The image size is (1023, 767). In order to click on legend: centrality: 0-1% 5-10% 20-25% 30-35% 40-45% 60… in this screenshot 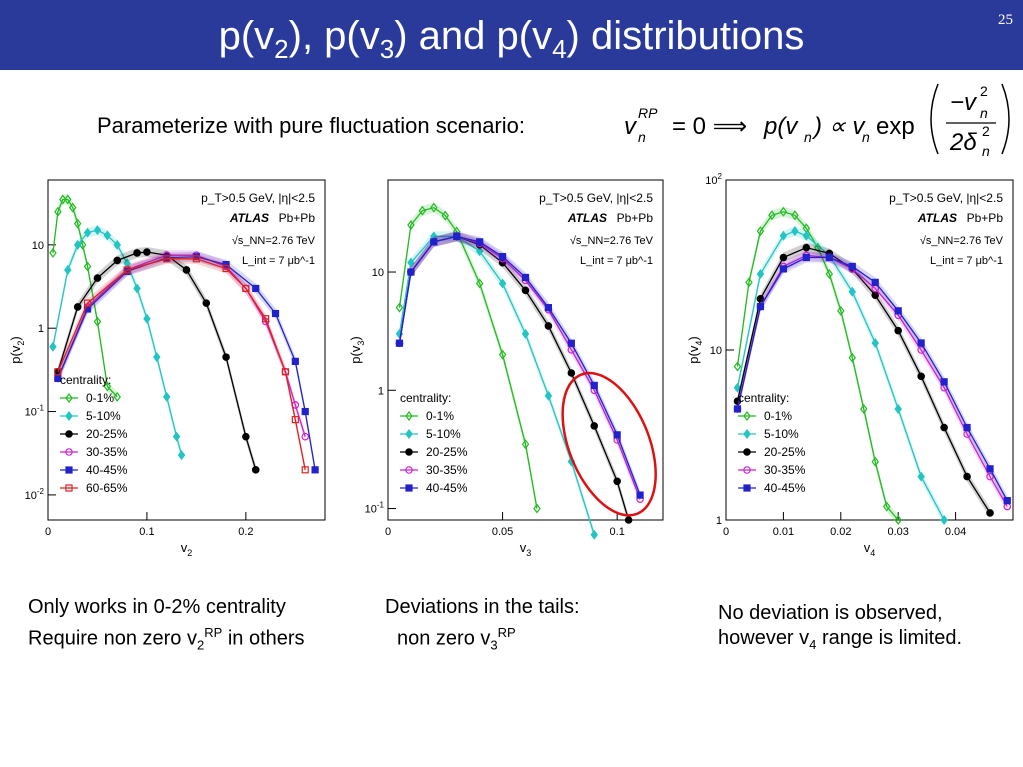, I will do `click(94, 434)`.